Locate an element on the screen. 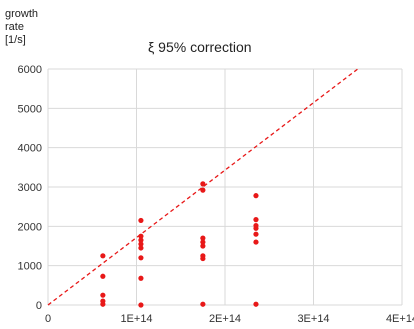 This screenshot has width=414, height=329. x-tick-label: 2E+14 is located at coordinates (225, 319).